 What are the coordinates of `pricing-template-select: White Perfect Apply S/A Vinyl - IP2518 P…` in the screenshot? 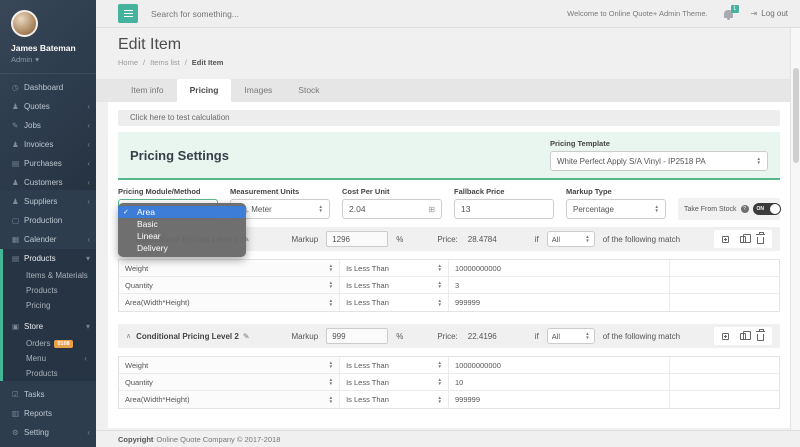 It's located at (659, 161).